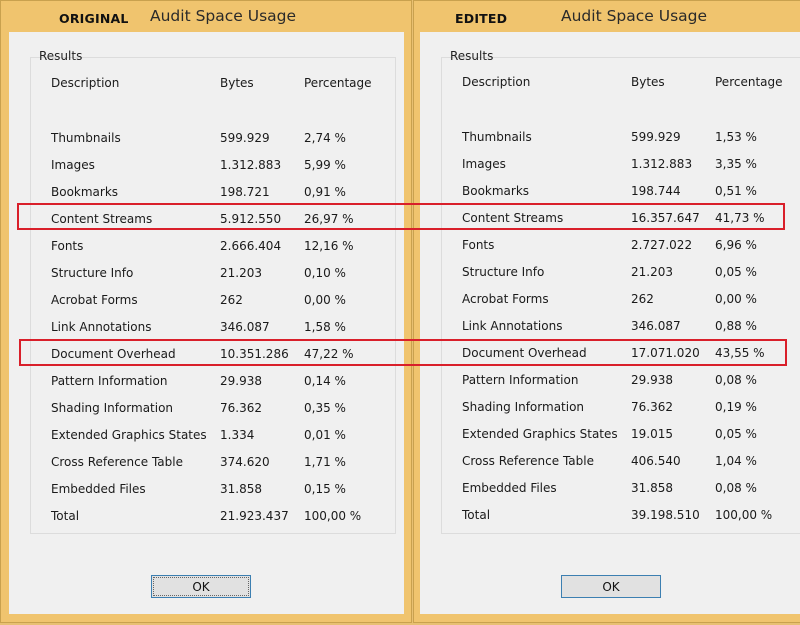 This screenshot has height=625, width=800. Describe the element at coordinates (610, 491) in the screenshot. I see `table-row: Embedded Files 31.858 0,08 %` at that location.